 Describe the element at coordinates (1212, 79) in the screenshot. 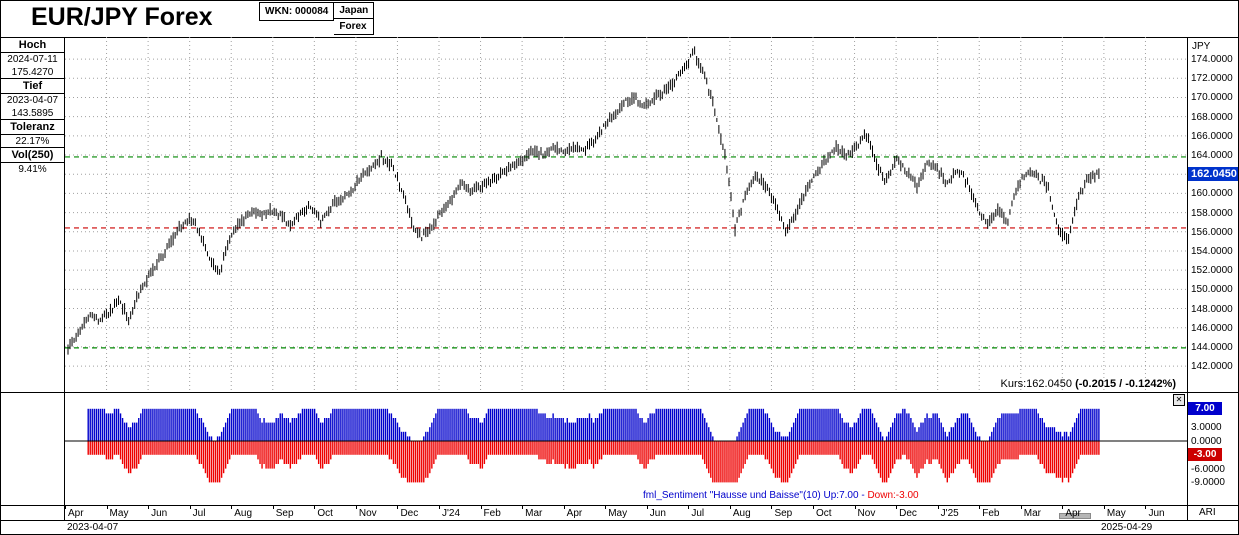

I see `price-tick-label: 172.0000` at that location.